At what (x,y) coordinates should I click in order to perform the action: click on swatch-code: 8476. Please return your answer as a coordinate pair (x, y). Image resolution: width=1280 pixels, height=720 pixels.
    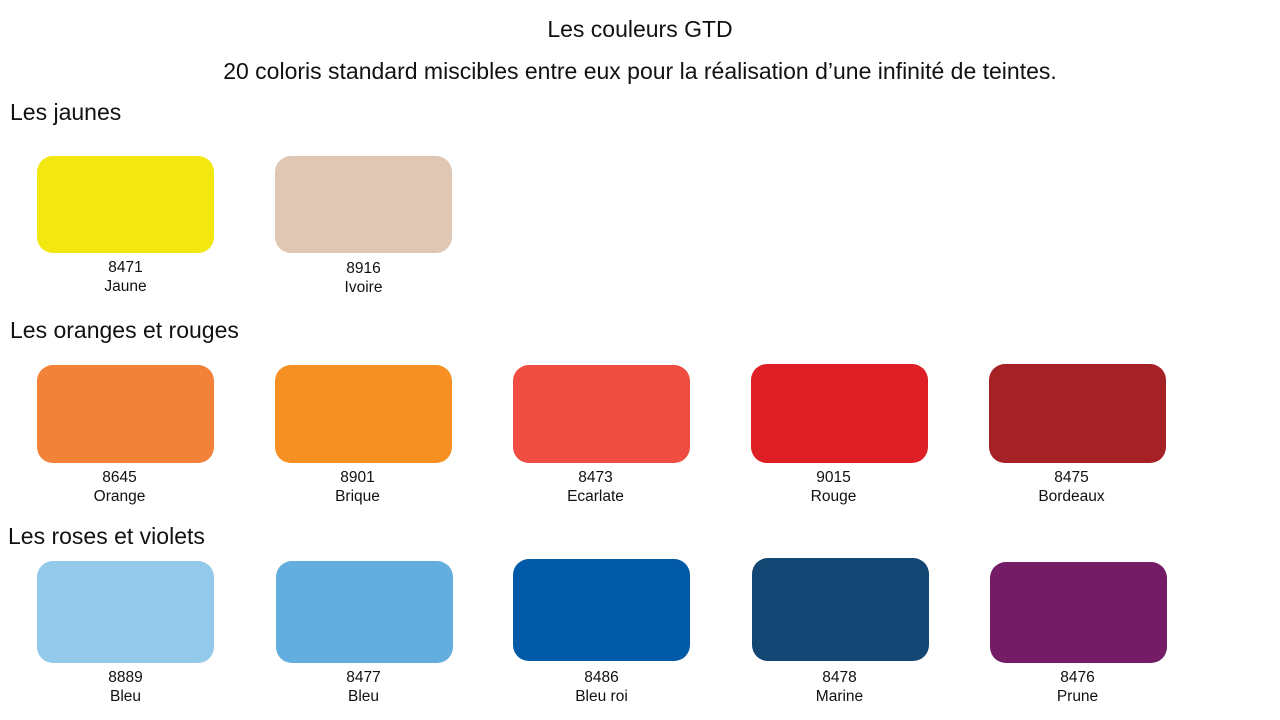
    Looking at the image, I should click on (1077, 677).